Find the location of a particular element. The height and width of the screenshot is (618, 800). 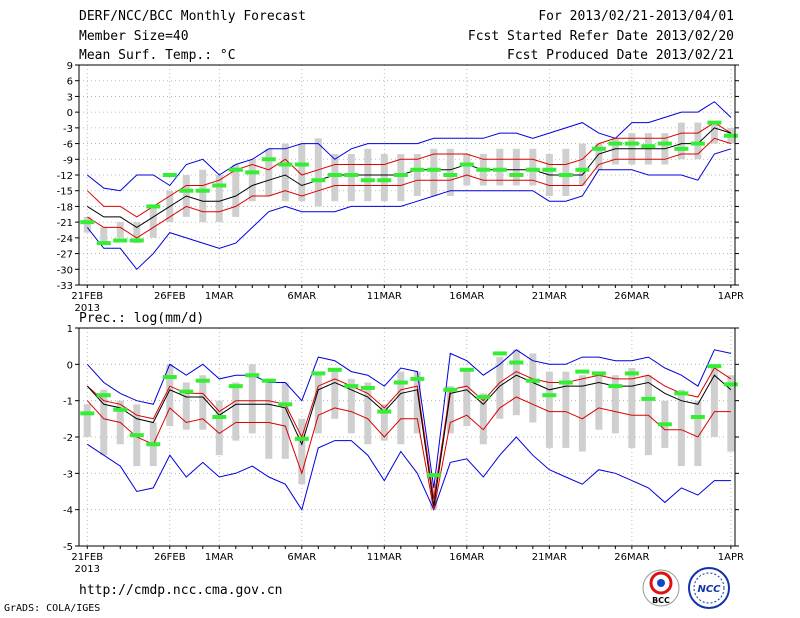

upper-line is located at coordinates (409, 170).